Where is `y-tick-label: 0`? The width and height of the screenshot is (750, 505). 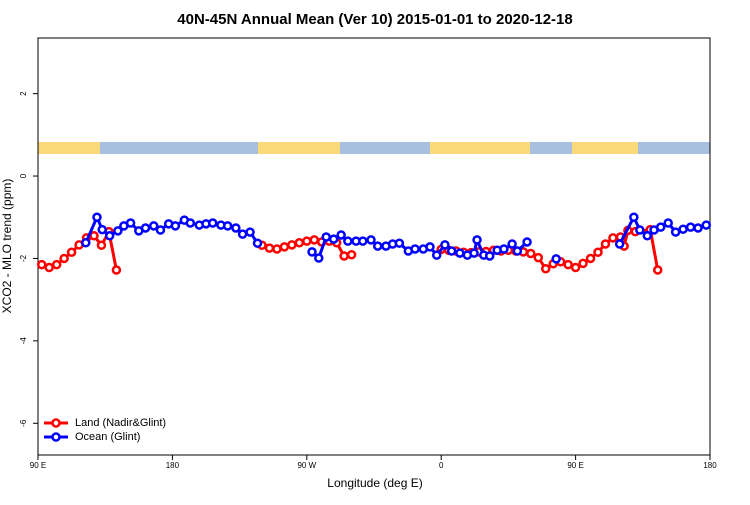
y-tick-label: 0 is located at coordinates (23, 175).